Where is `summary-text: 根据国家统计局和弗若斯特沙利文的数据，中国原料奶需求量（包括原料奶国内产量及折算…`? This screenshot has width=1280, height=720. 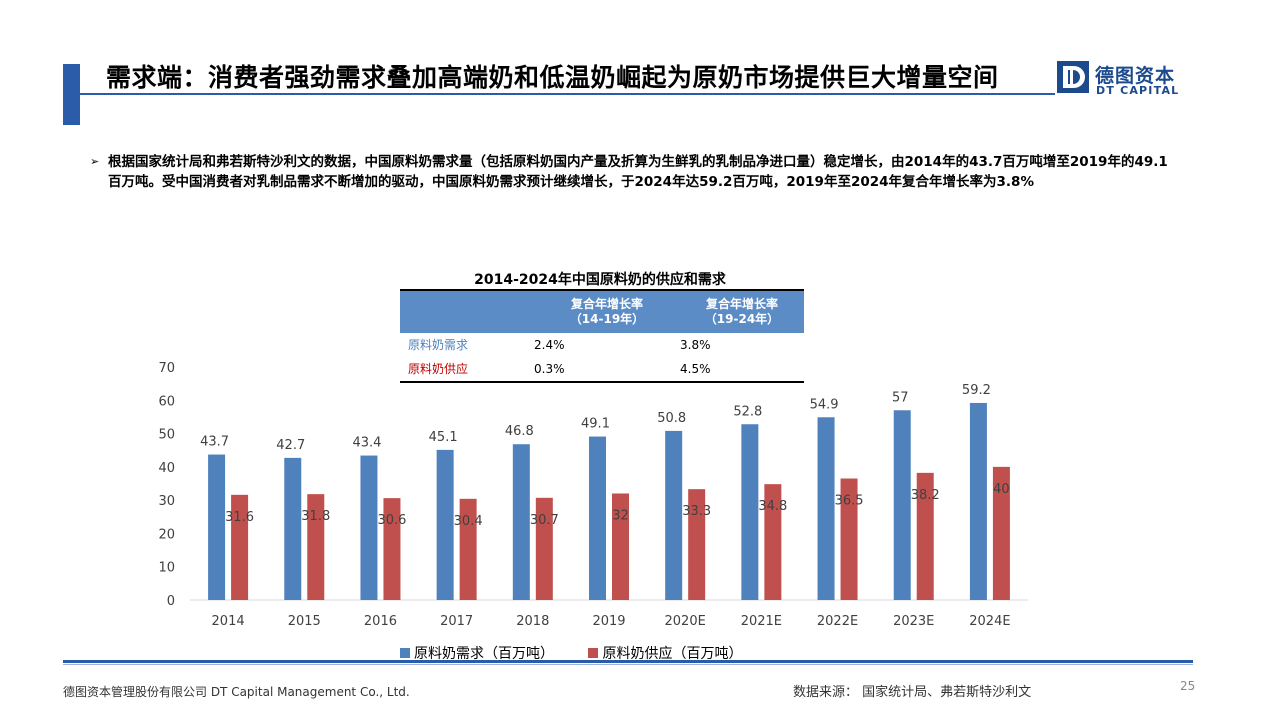
summary-text: 根据国家统计局和弗若斯特沙利文的数据，中国原料奶需求量（包括原料奶国内产量及折算… is located at coordinates (638, 172).